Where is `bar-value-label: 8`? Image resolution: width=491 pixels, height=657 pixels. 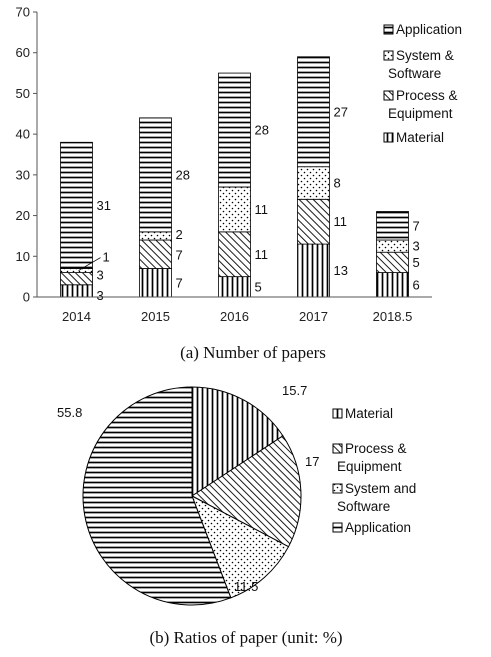
bar-value-label: 8 is located at coordinates (337, 183).